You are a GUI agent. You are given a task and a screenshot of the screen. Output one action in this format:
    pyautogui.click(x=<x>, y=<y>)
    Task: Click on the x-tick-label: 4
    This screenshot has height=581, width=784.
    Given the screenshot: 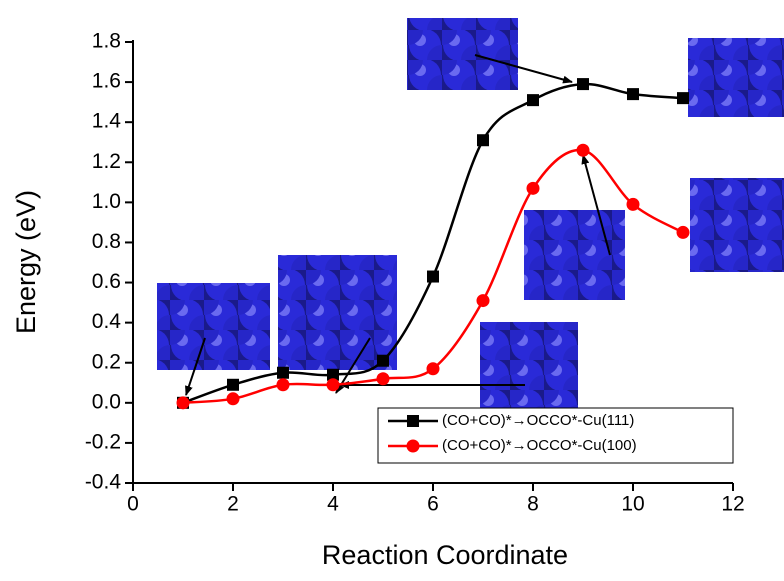 What is the action you would take?
    pyautogui.click(x=333, y=504)
    